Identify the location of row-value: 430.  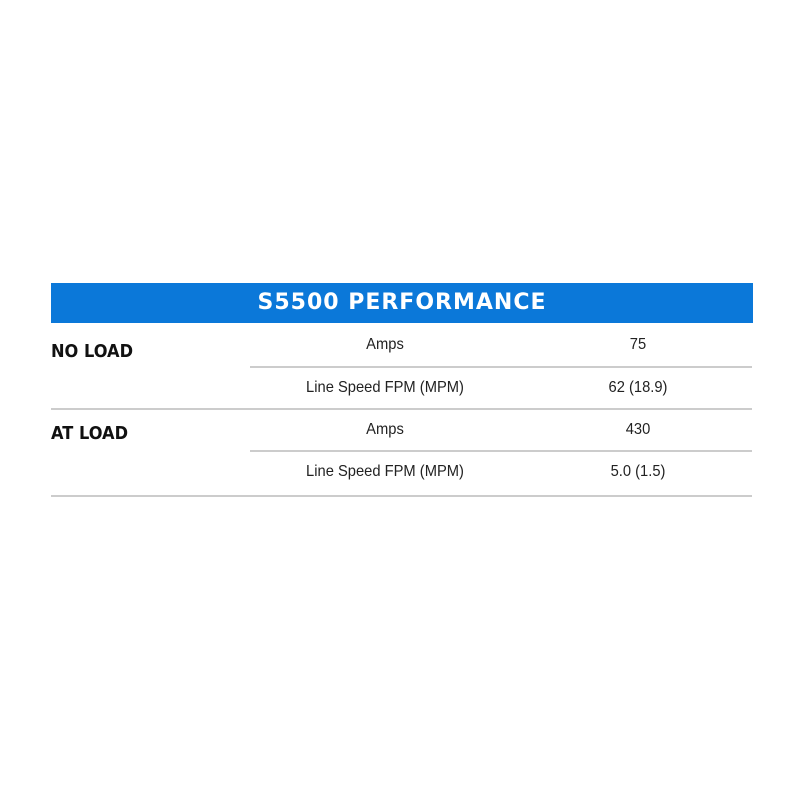
(638, 429).